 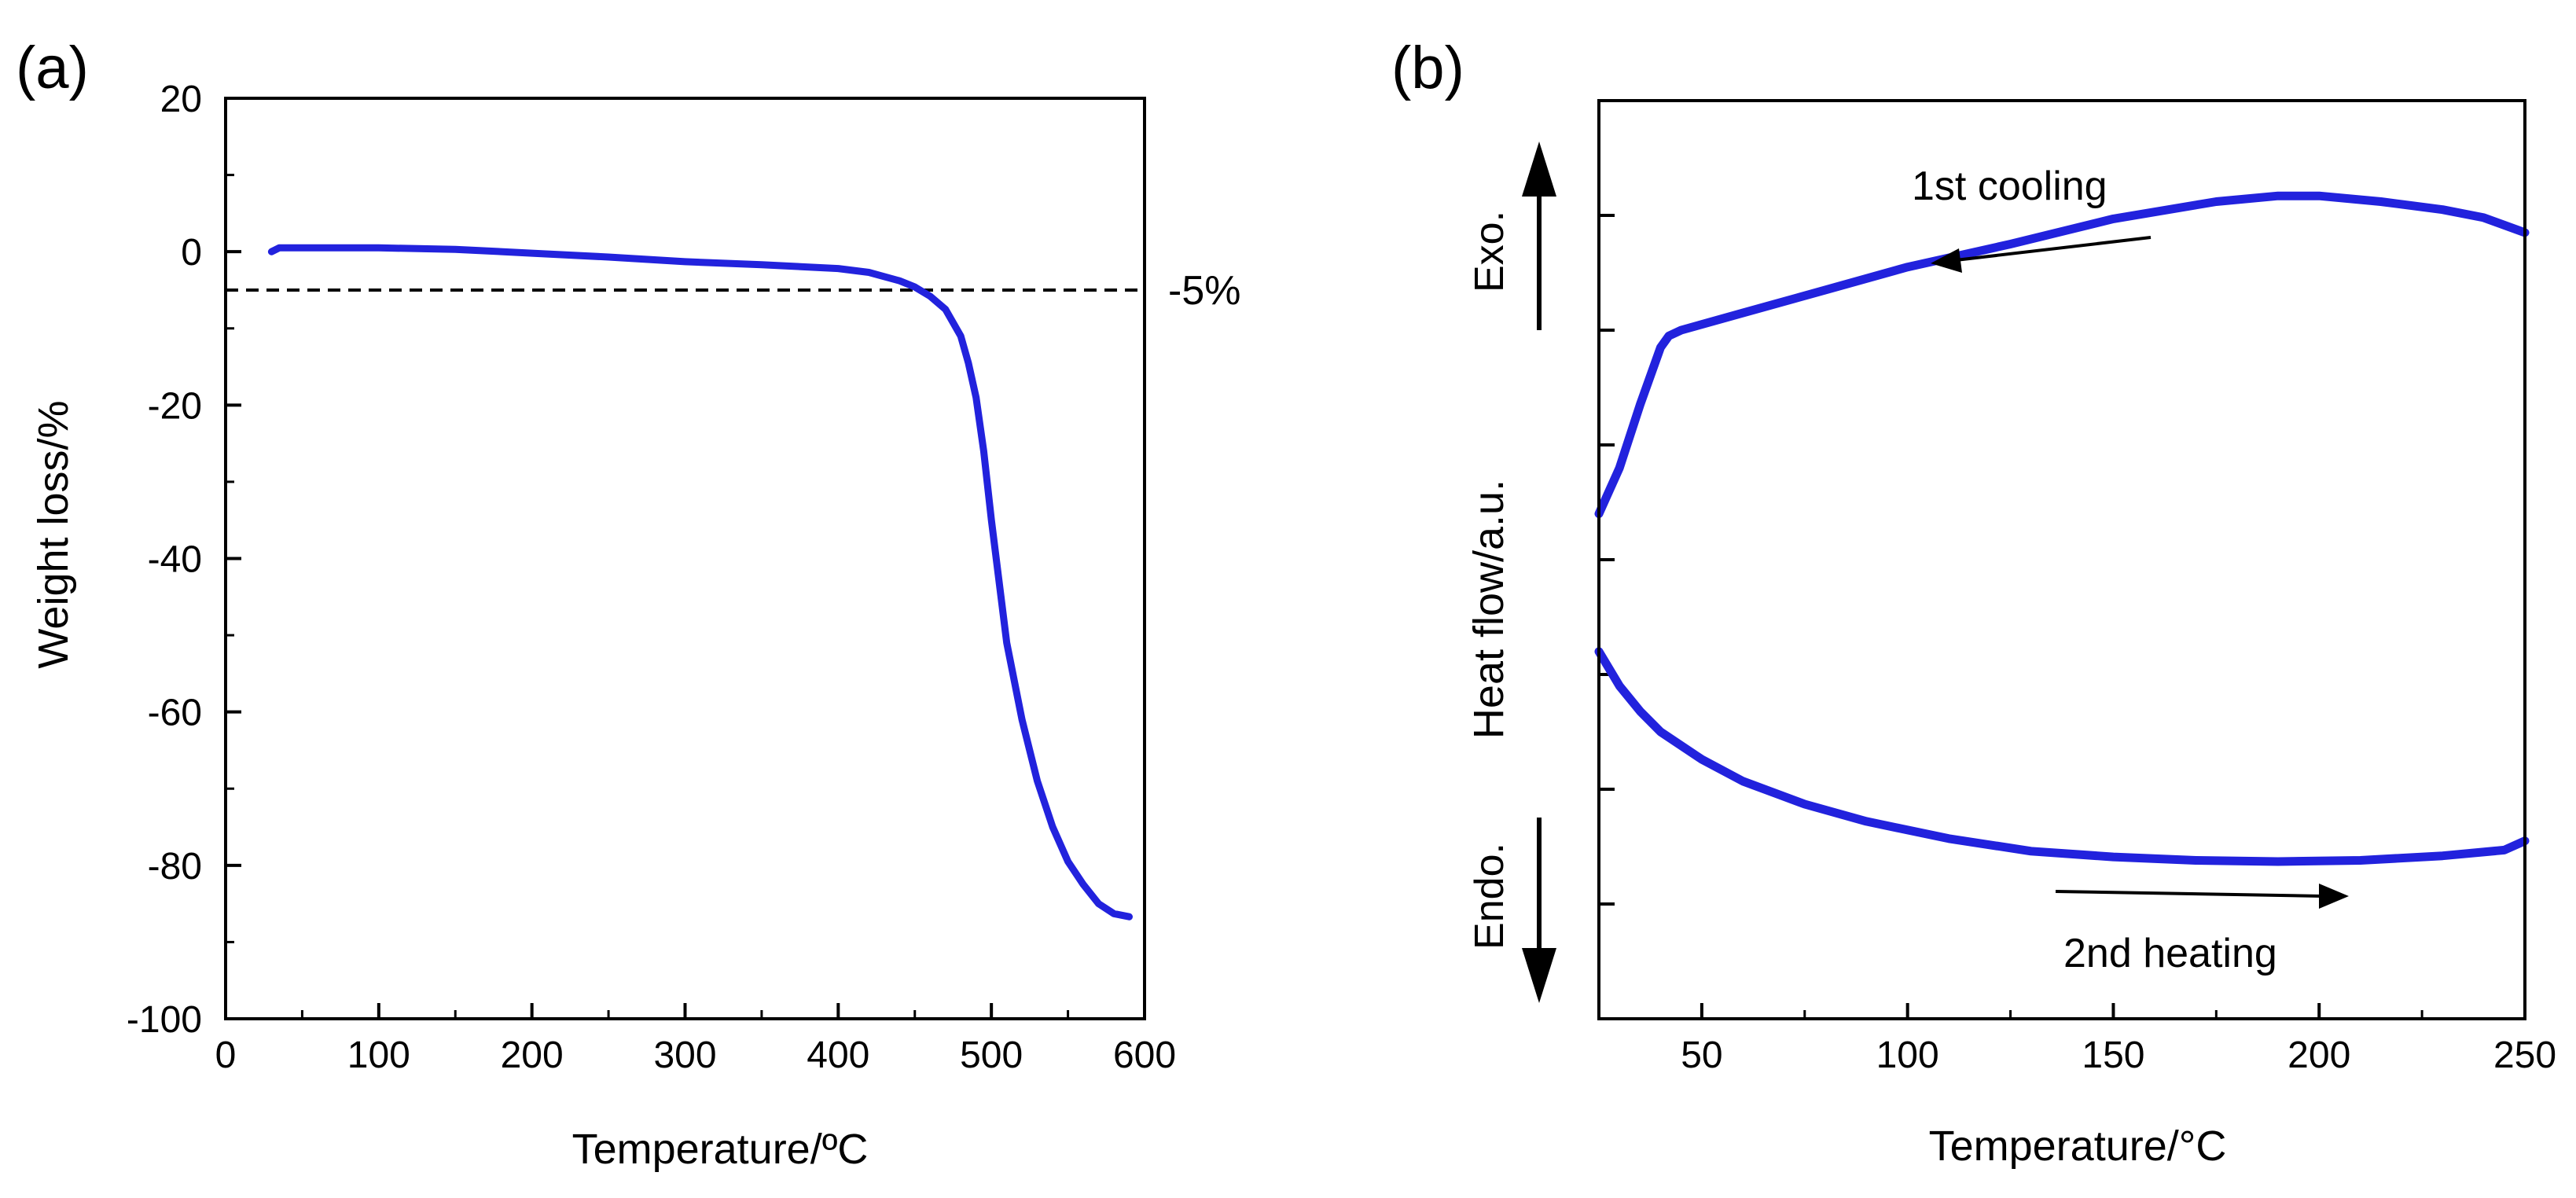 I want to click on x-tick-label: 150, so click(x=2113, y=1055).